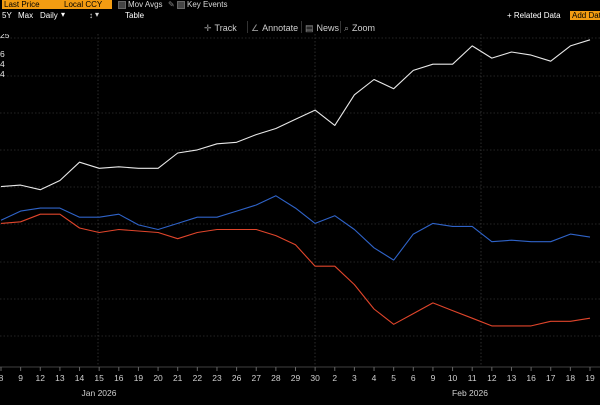  Describe the element at coordinates (309, 28) in the screenshot. I see `news-icon: ▤` at that location.